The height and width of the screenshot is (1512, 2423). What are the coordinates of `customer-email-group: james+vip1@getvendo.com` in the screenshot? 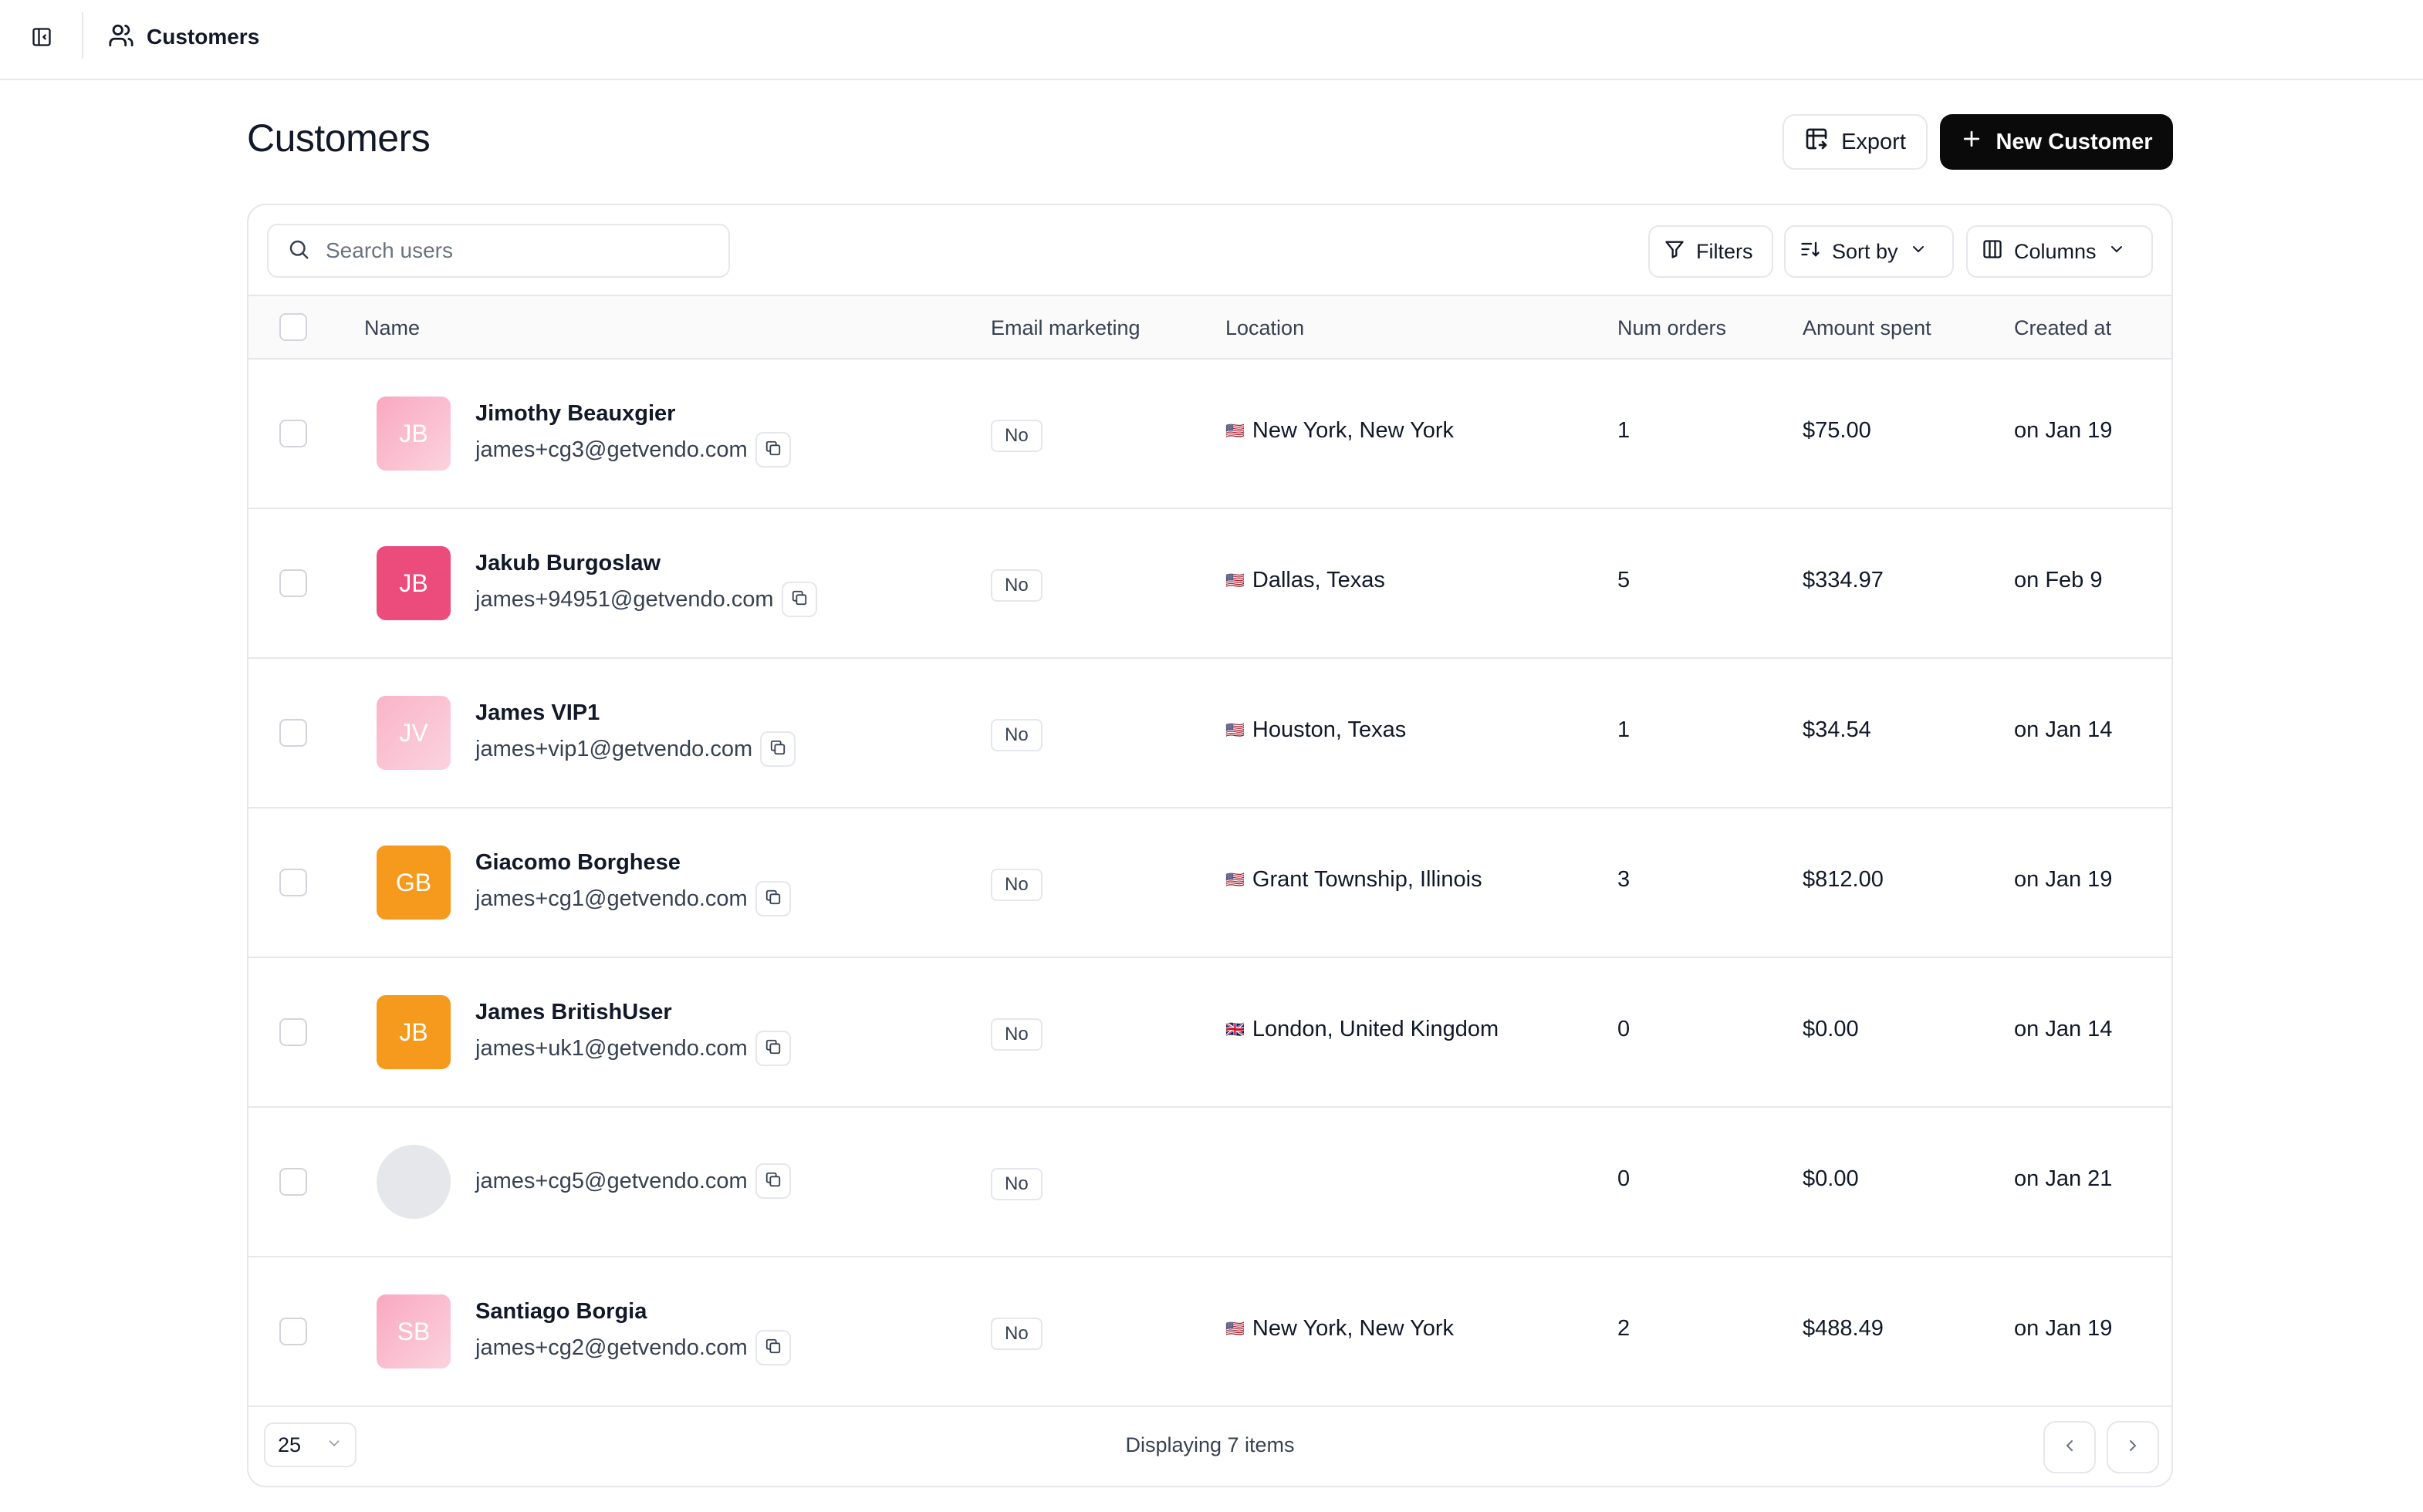 It's located at (635, 749).